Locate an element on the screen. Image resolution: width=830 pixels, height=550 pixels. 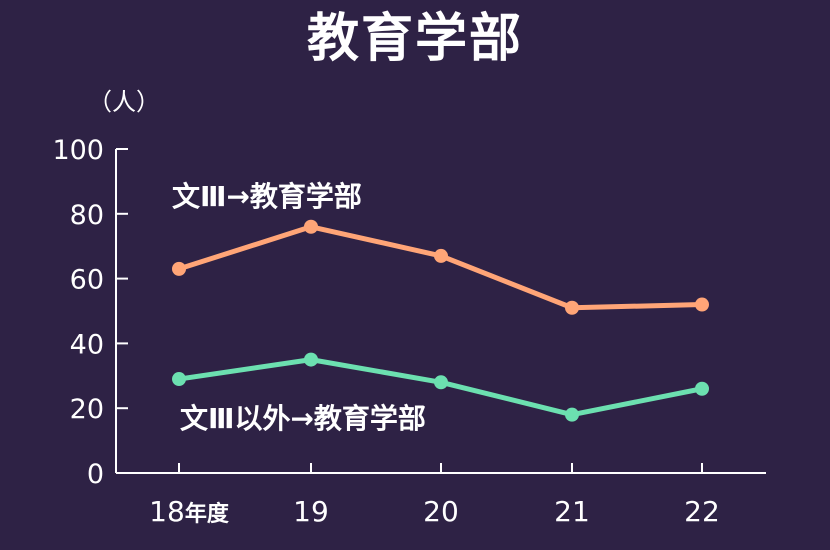
series-label-2: 文Ⅲ以外→教育学部 is located at coordinates (303, 418).